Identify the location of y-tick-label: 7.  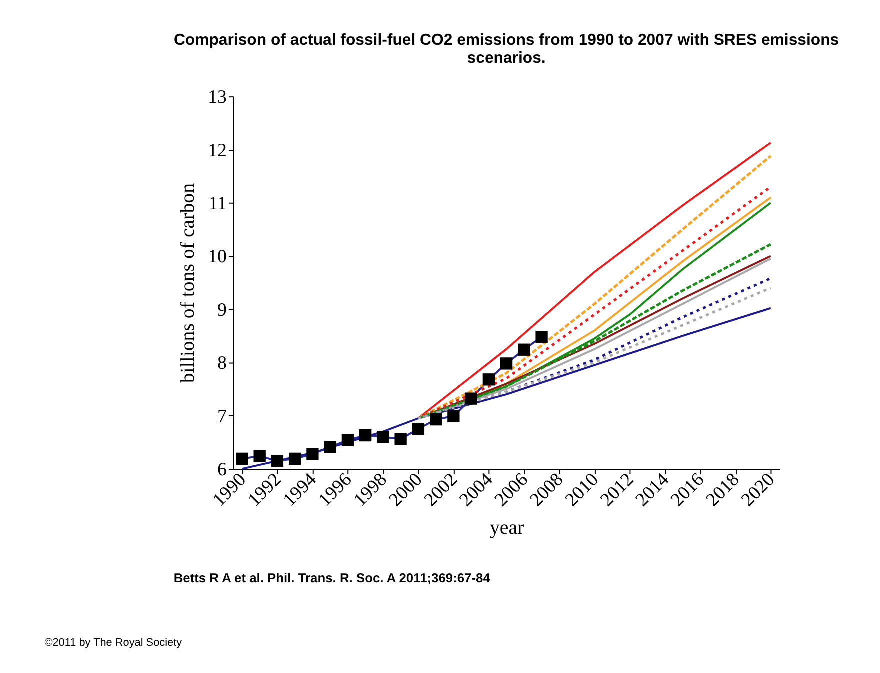
(222, 417).